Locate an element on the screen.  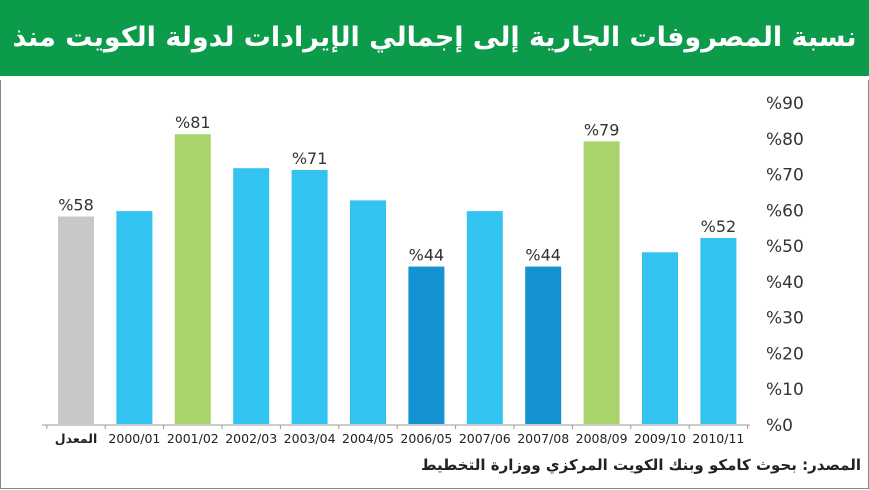
y-tick-label: %20 is located at coordinates (785, 354).